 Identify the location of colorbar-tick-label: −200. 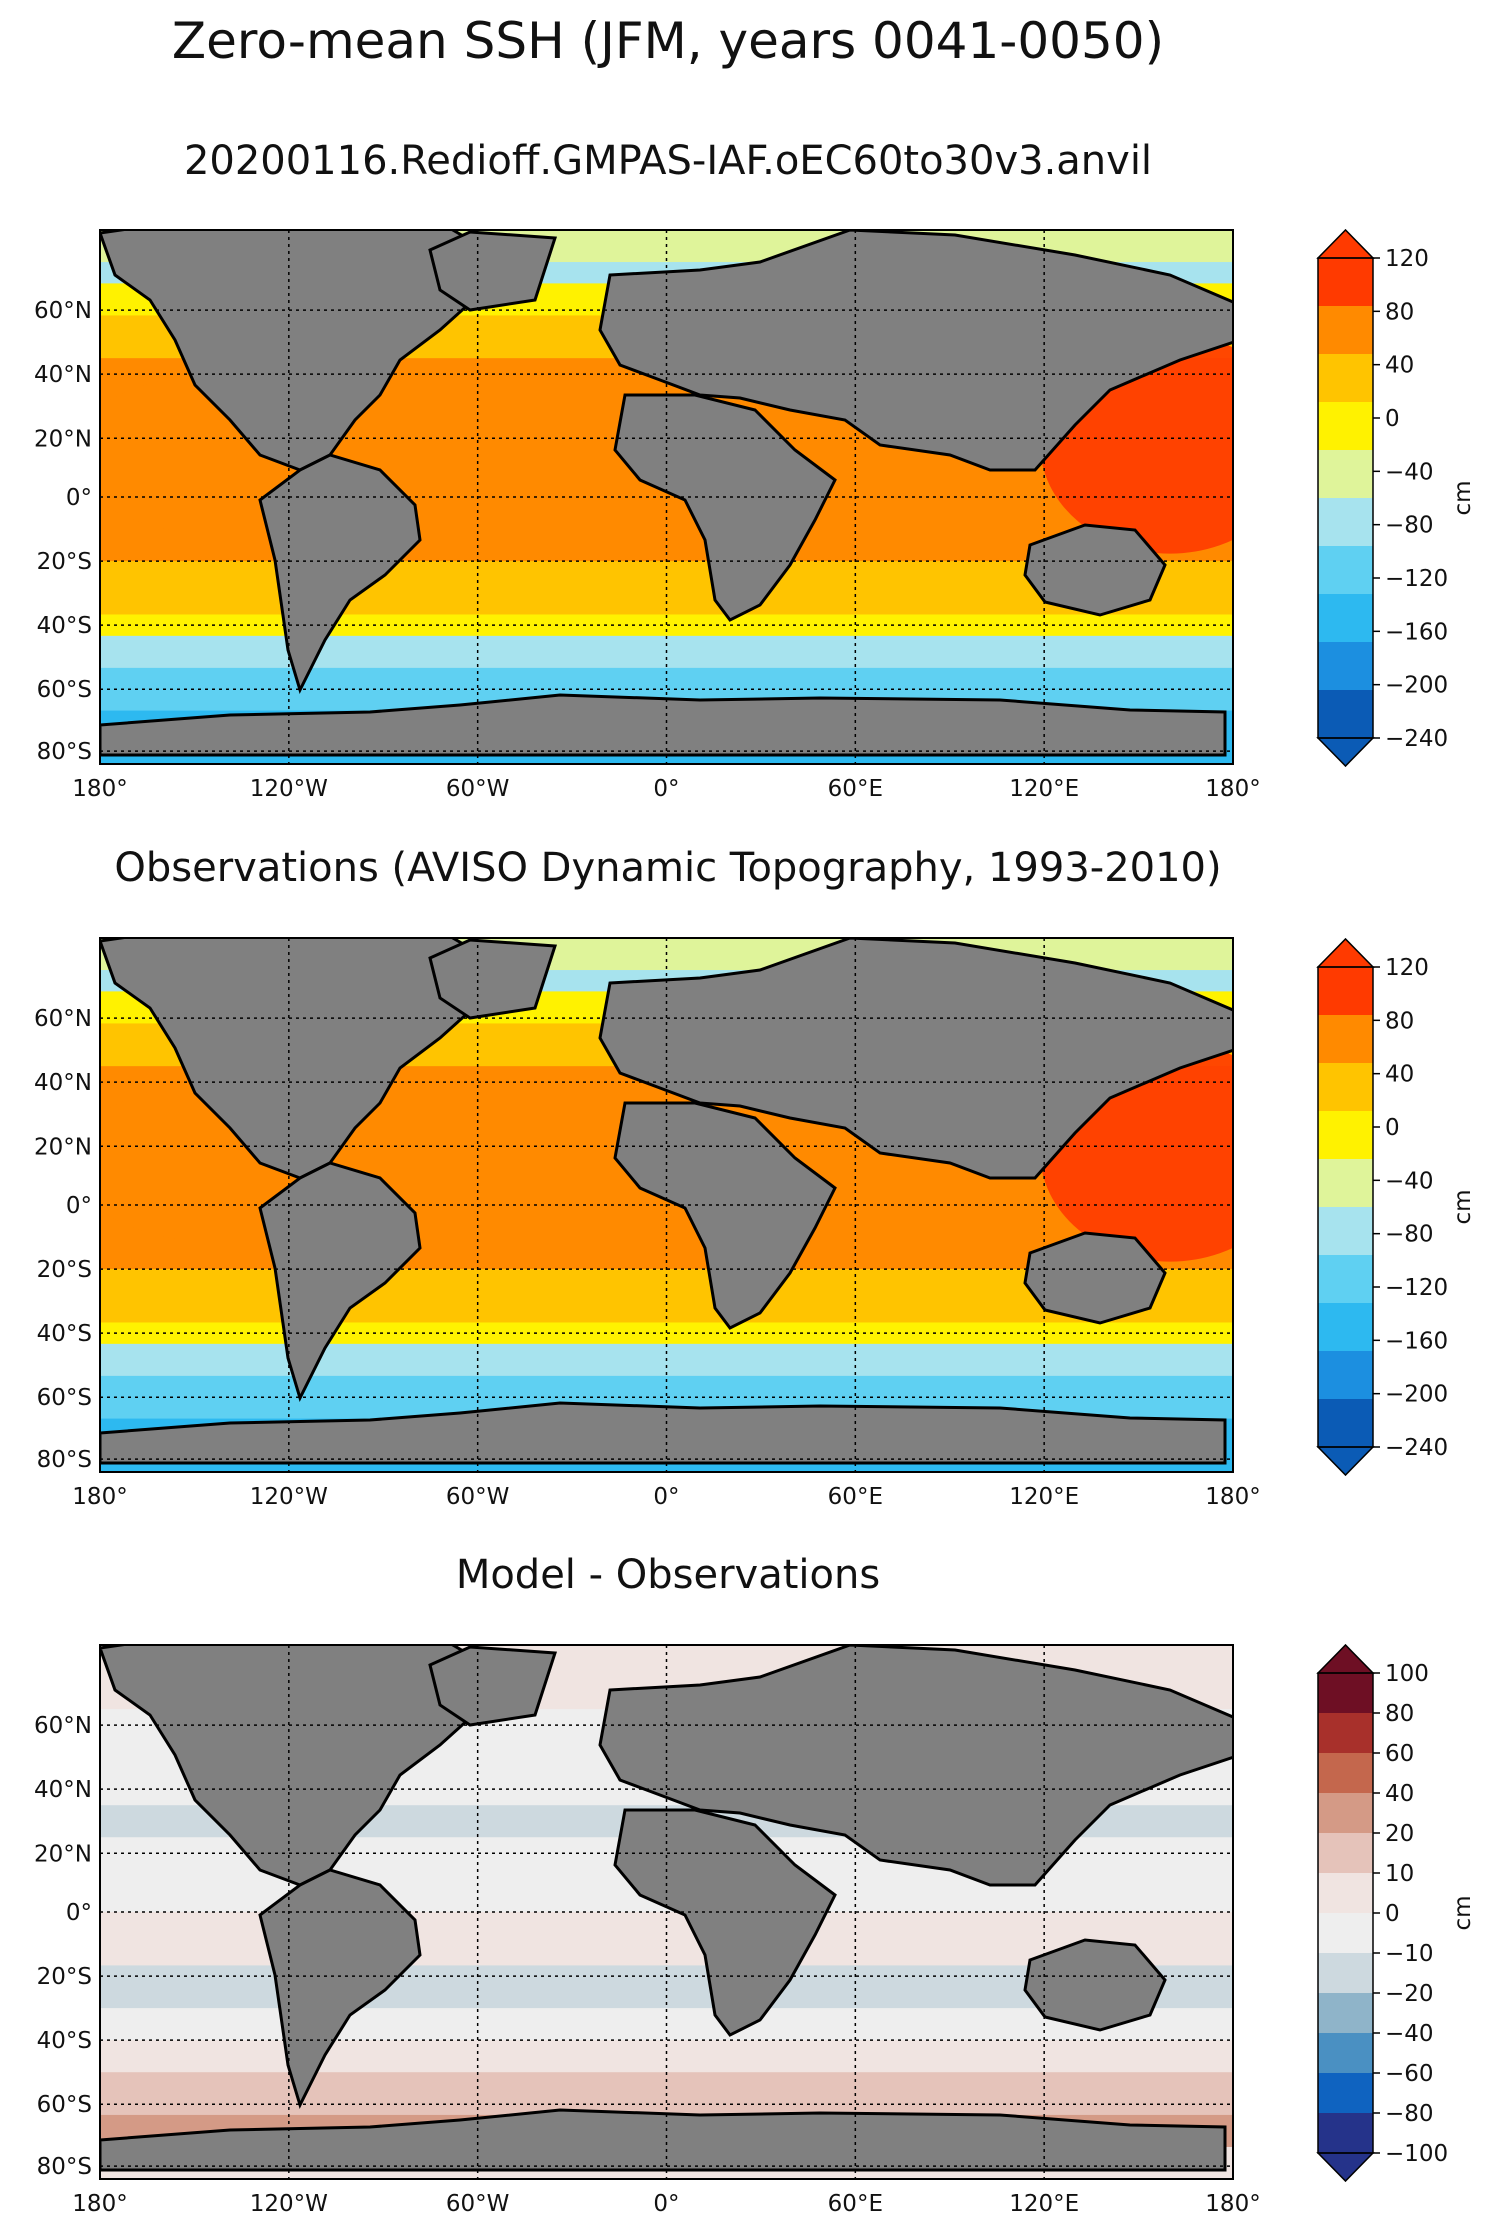
(1416, 686).